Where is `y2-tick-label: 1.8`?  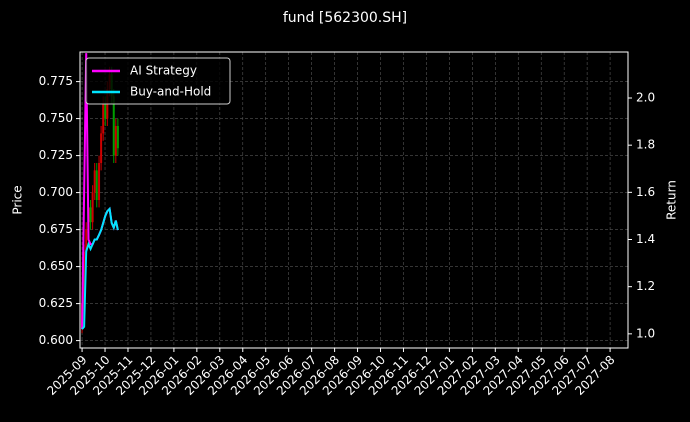 y2-tick-label: 1.8 is located at coordinates (645, 145).